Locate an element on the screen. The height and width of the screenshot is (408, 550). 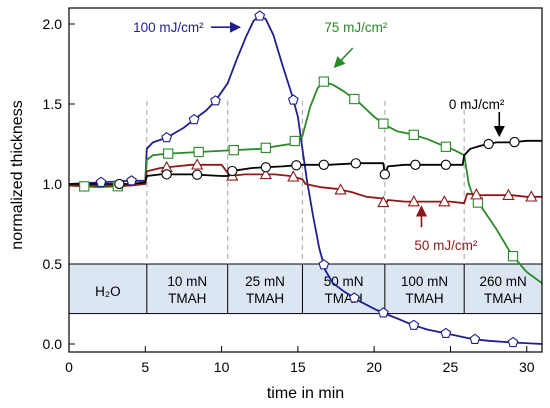
x-tick-label: 5 is located at coordinates (145, 367).